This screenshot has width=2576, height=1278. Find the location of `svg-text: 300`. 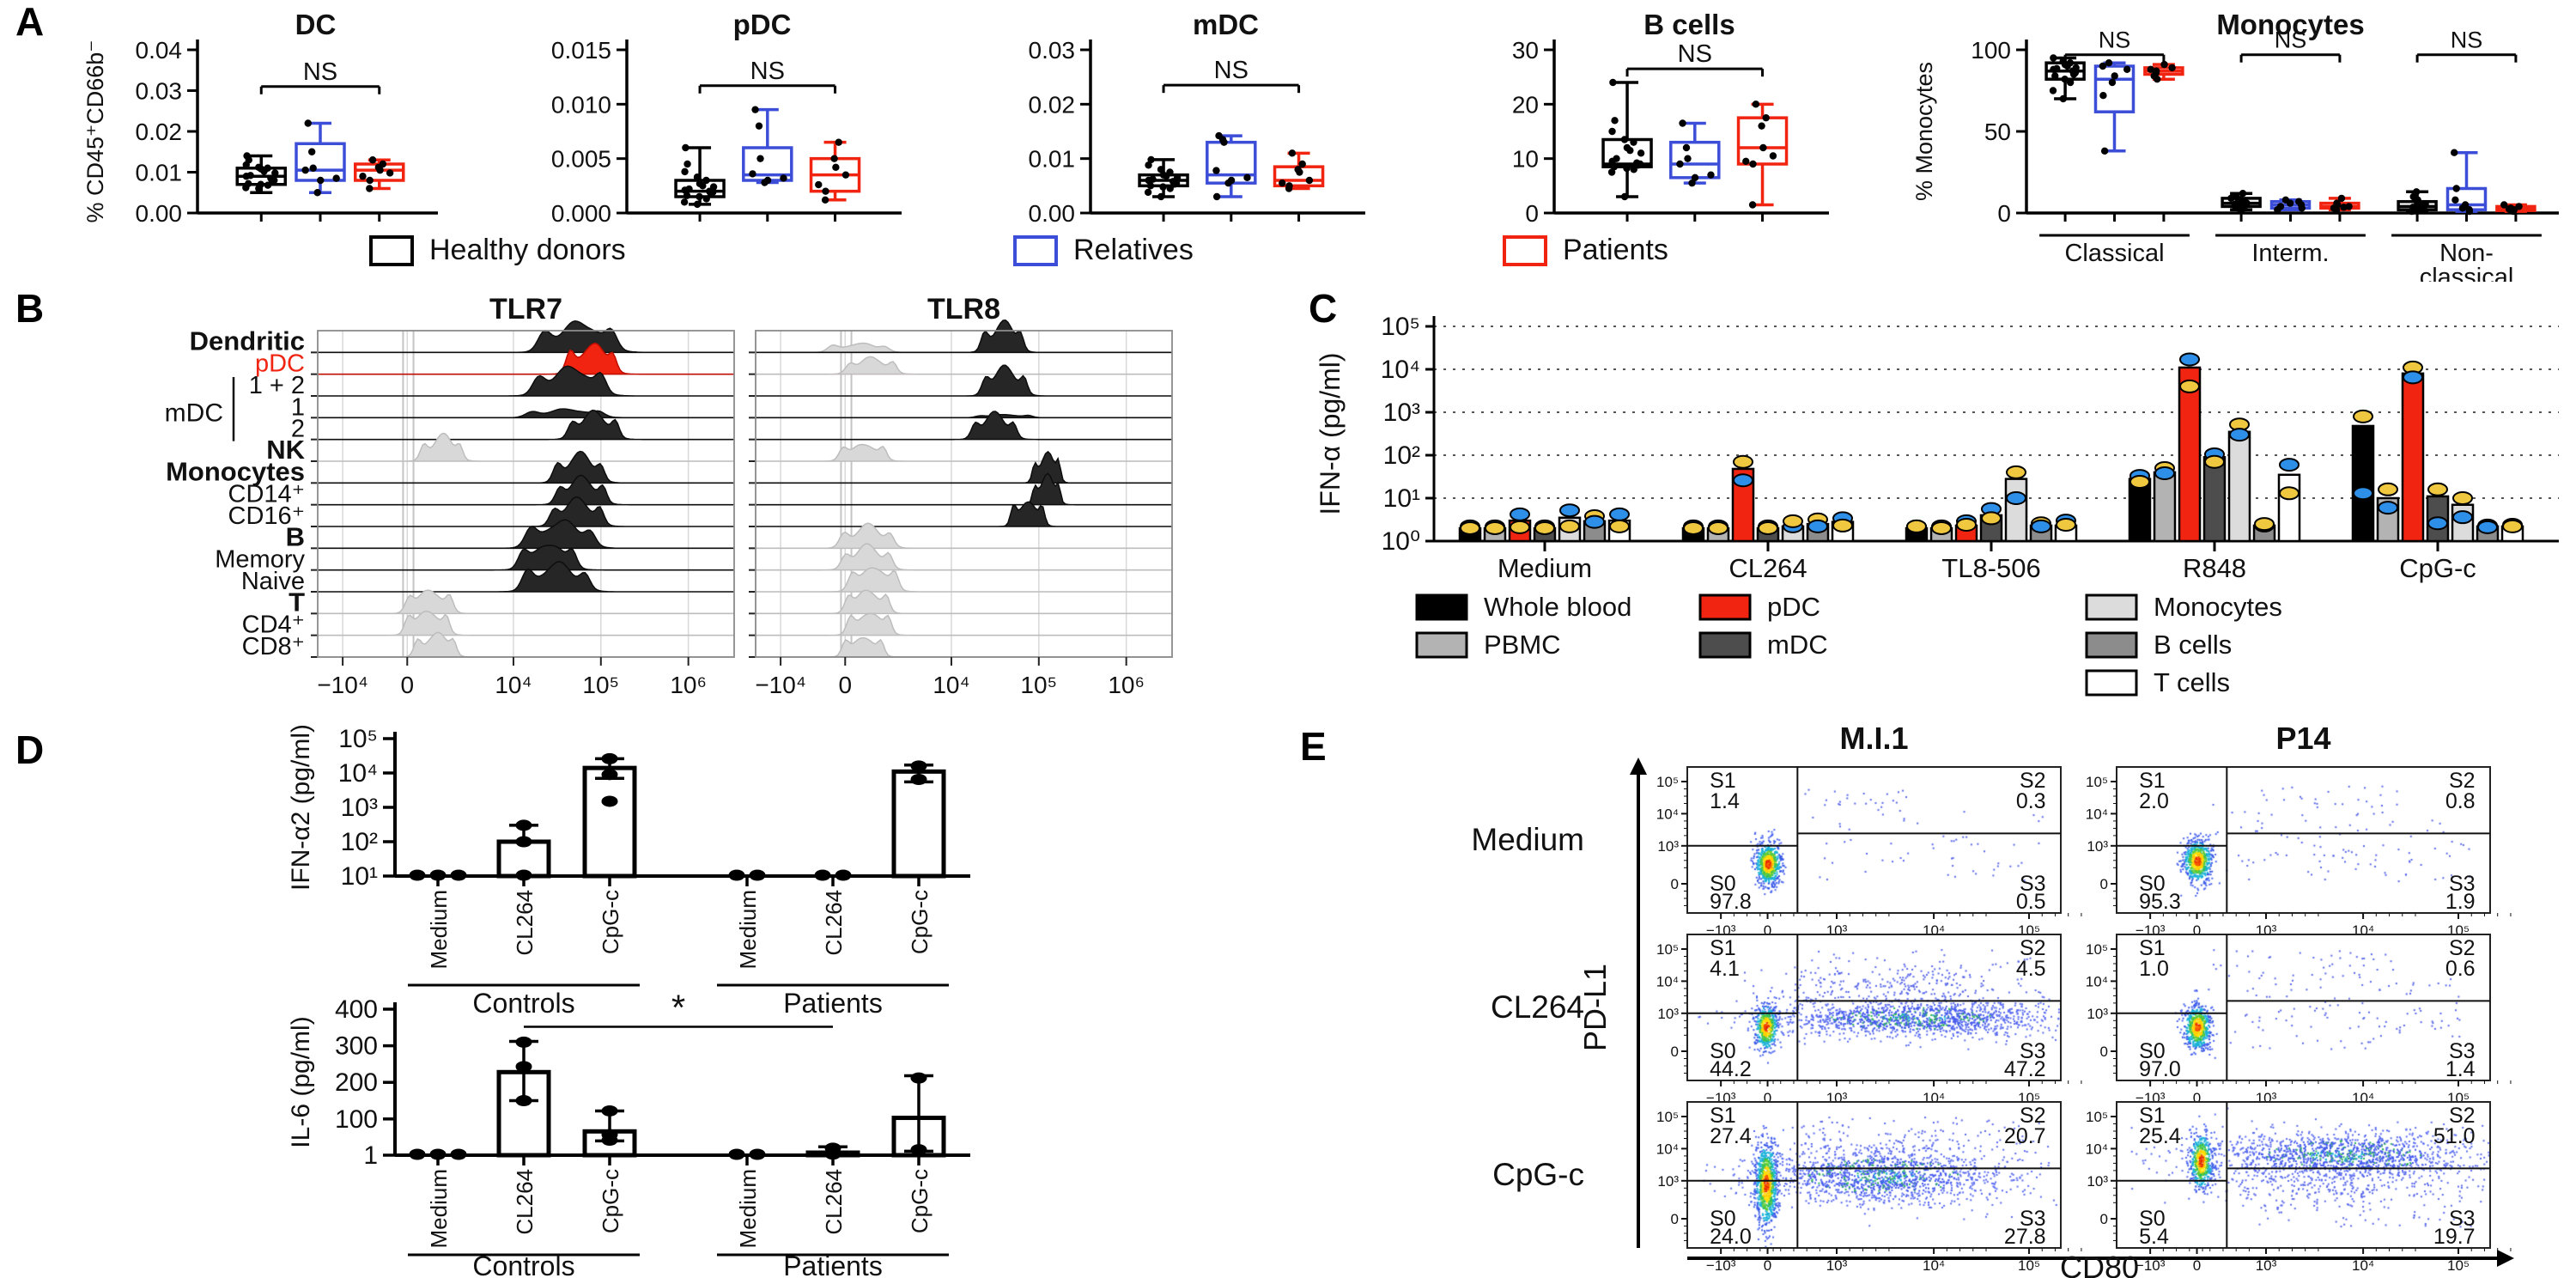

svg-text: 300 is located at coordinates (356, 1046).